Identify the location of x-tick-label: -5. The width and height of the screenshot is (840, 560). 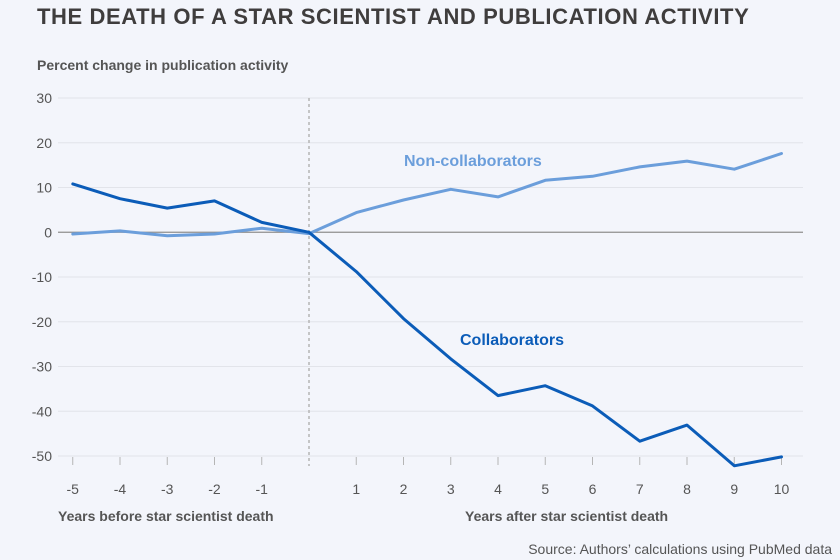
(73, 489).